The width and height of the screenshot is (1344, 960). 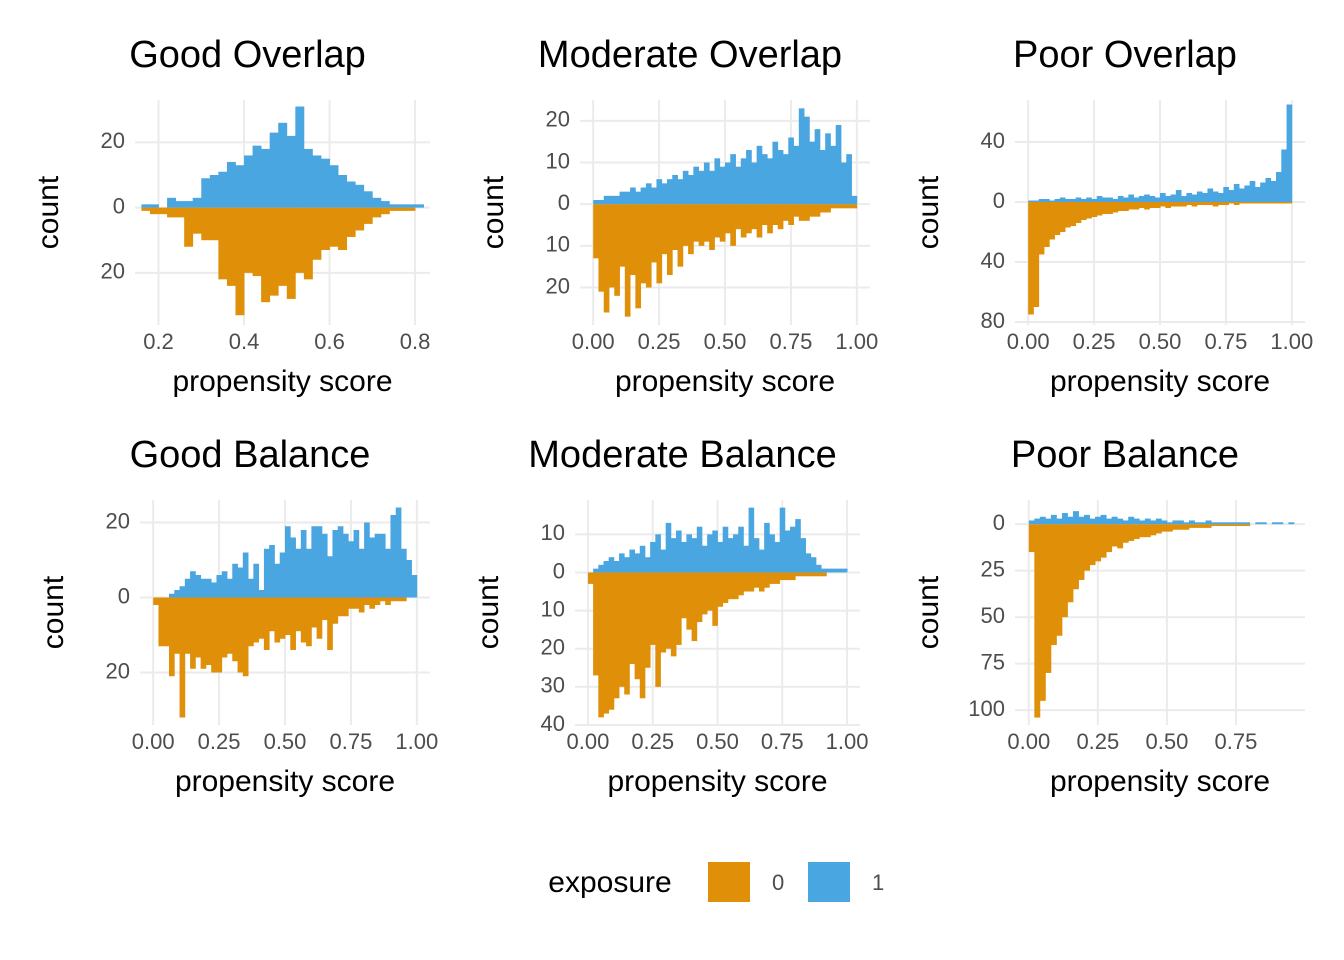 What do you see at coordinates (247, 55) in the screenshot?
I see `chart-title: Good Overlap` at bounding box center [247, 55].